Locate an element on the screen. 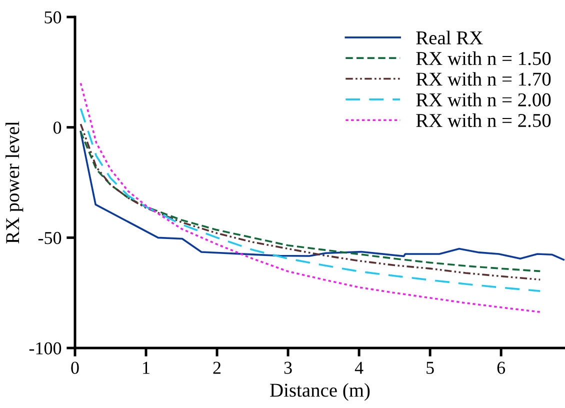  x-axis-title: Distance (m) is located at coordinates (320, 392).